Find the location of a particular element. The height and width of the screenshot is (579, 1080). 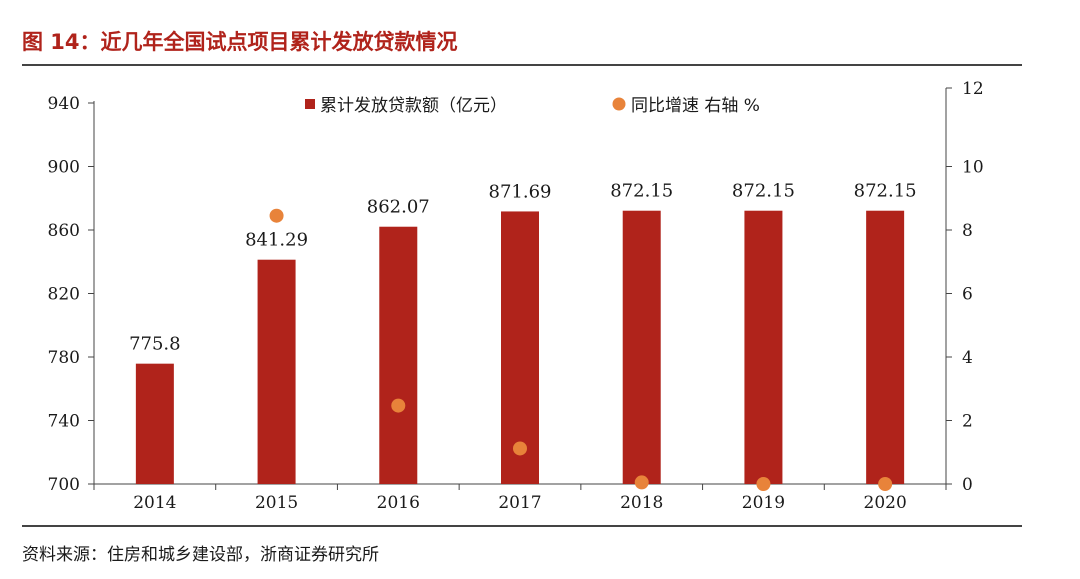

title-rule is located at coordinates (522, 65).